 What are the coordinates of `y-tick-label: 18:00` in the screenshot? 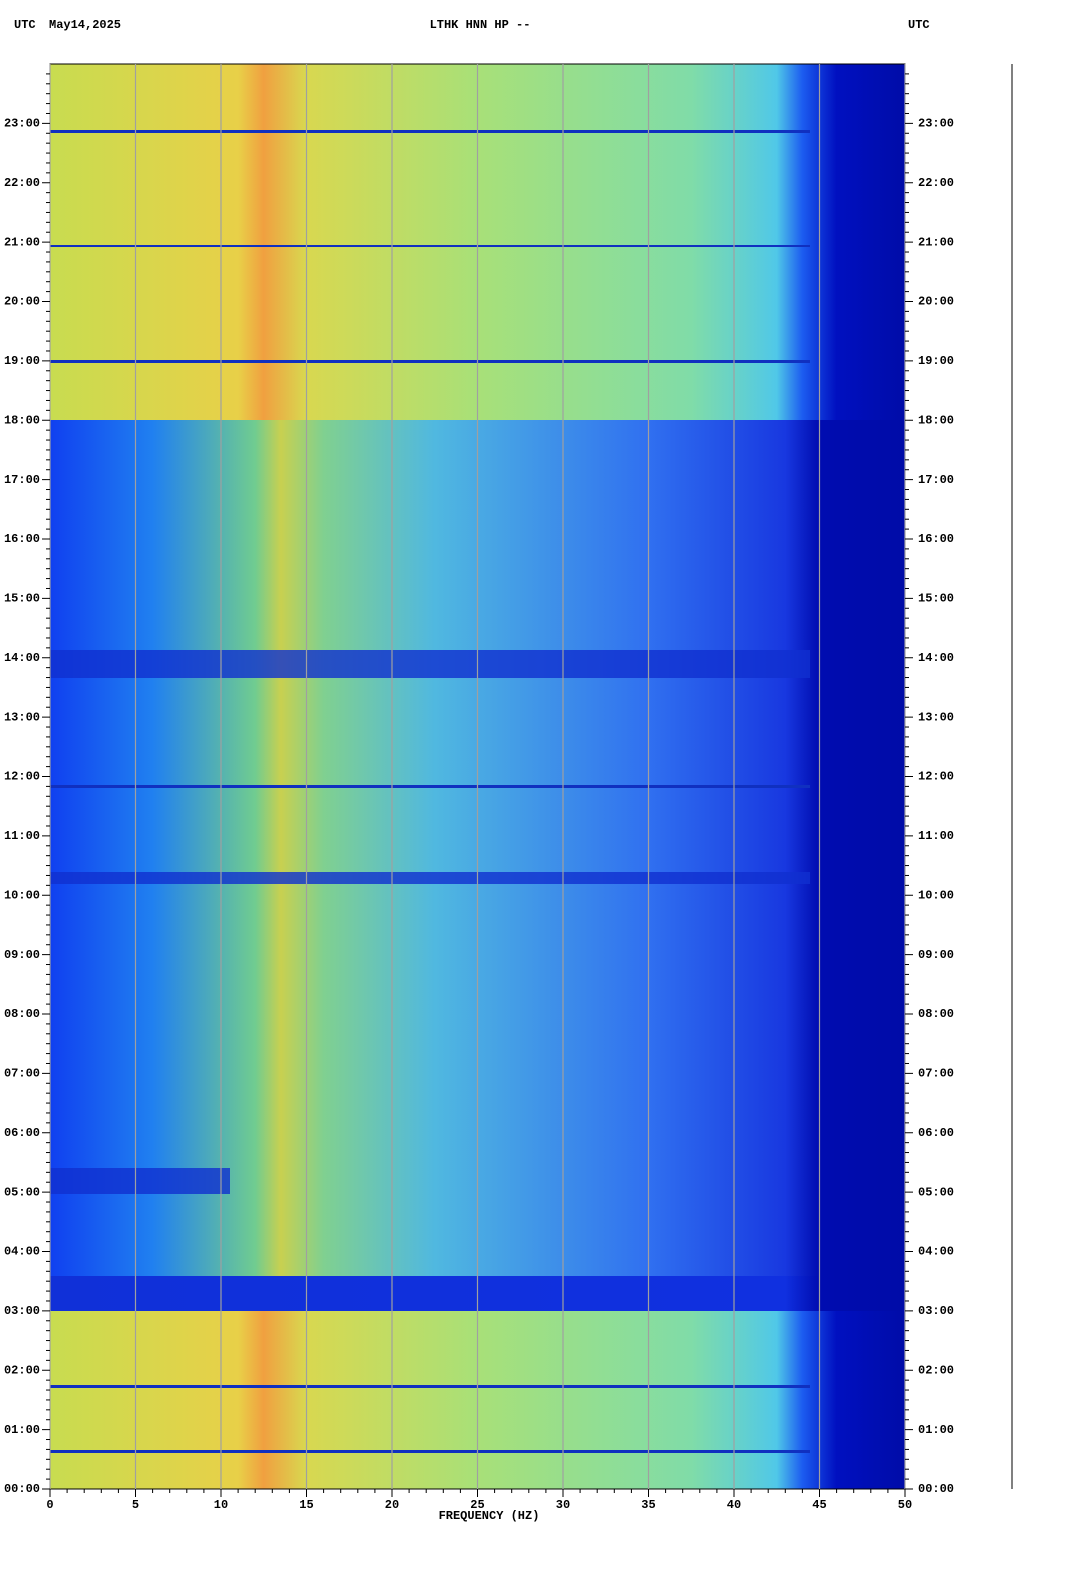 It's located at (22, 420).